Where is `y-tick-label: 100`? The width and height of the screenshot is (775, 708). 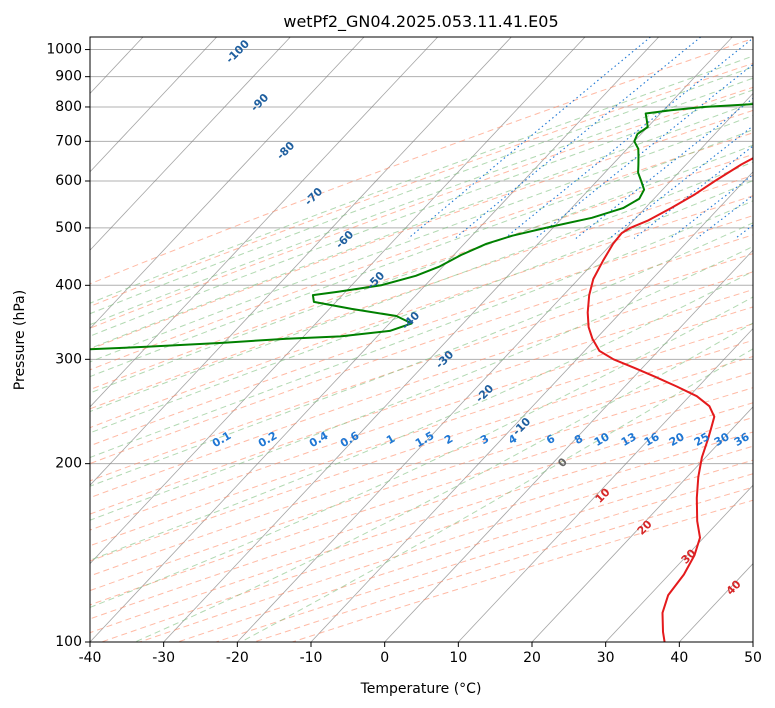 y-tick-label: 100 is located at coordinates (68, 642).